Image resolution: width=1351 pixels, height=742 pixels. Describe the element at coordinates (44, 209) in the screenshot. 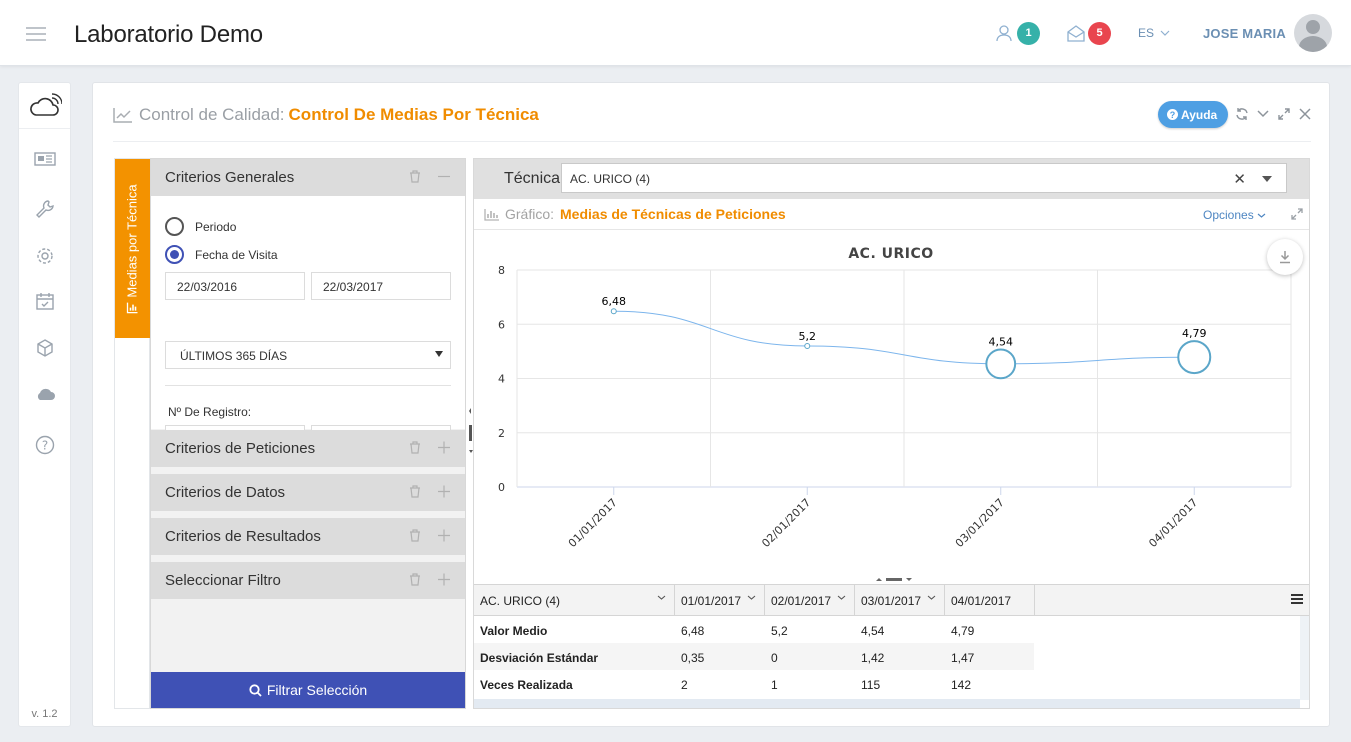

I see `sidebar-item-tools` at that location.